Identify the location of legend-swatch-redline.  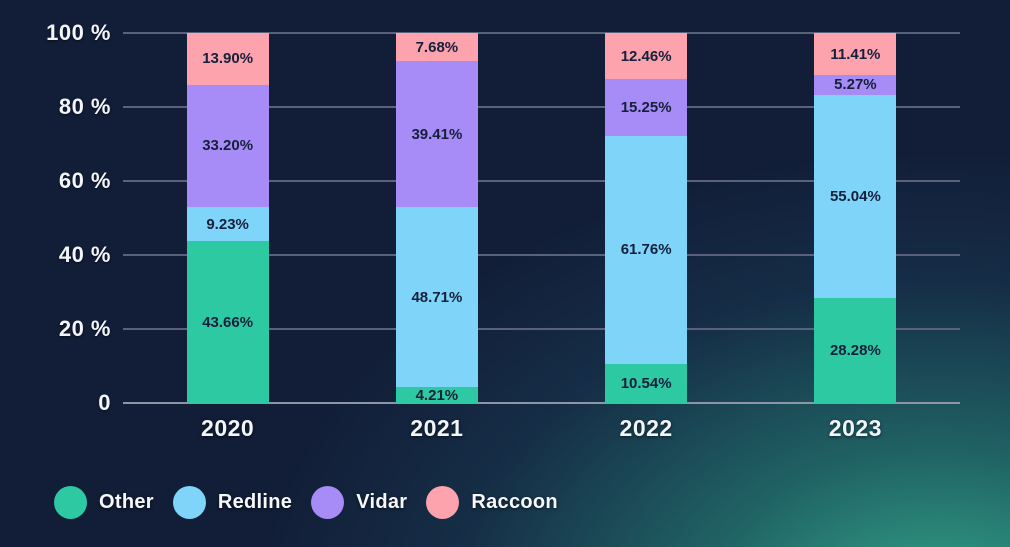
(189, 502).